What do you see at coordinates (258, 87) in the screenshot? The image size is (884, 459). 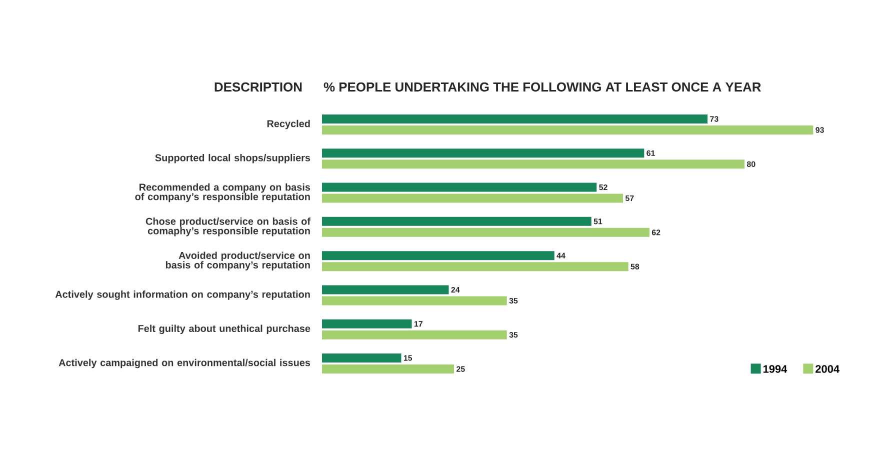 I see `y-axis-title: DESCRIPTION` at bounding box center [258, 87].